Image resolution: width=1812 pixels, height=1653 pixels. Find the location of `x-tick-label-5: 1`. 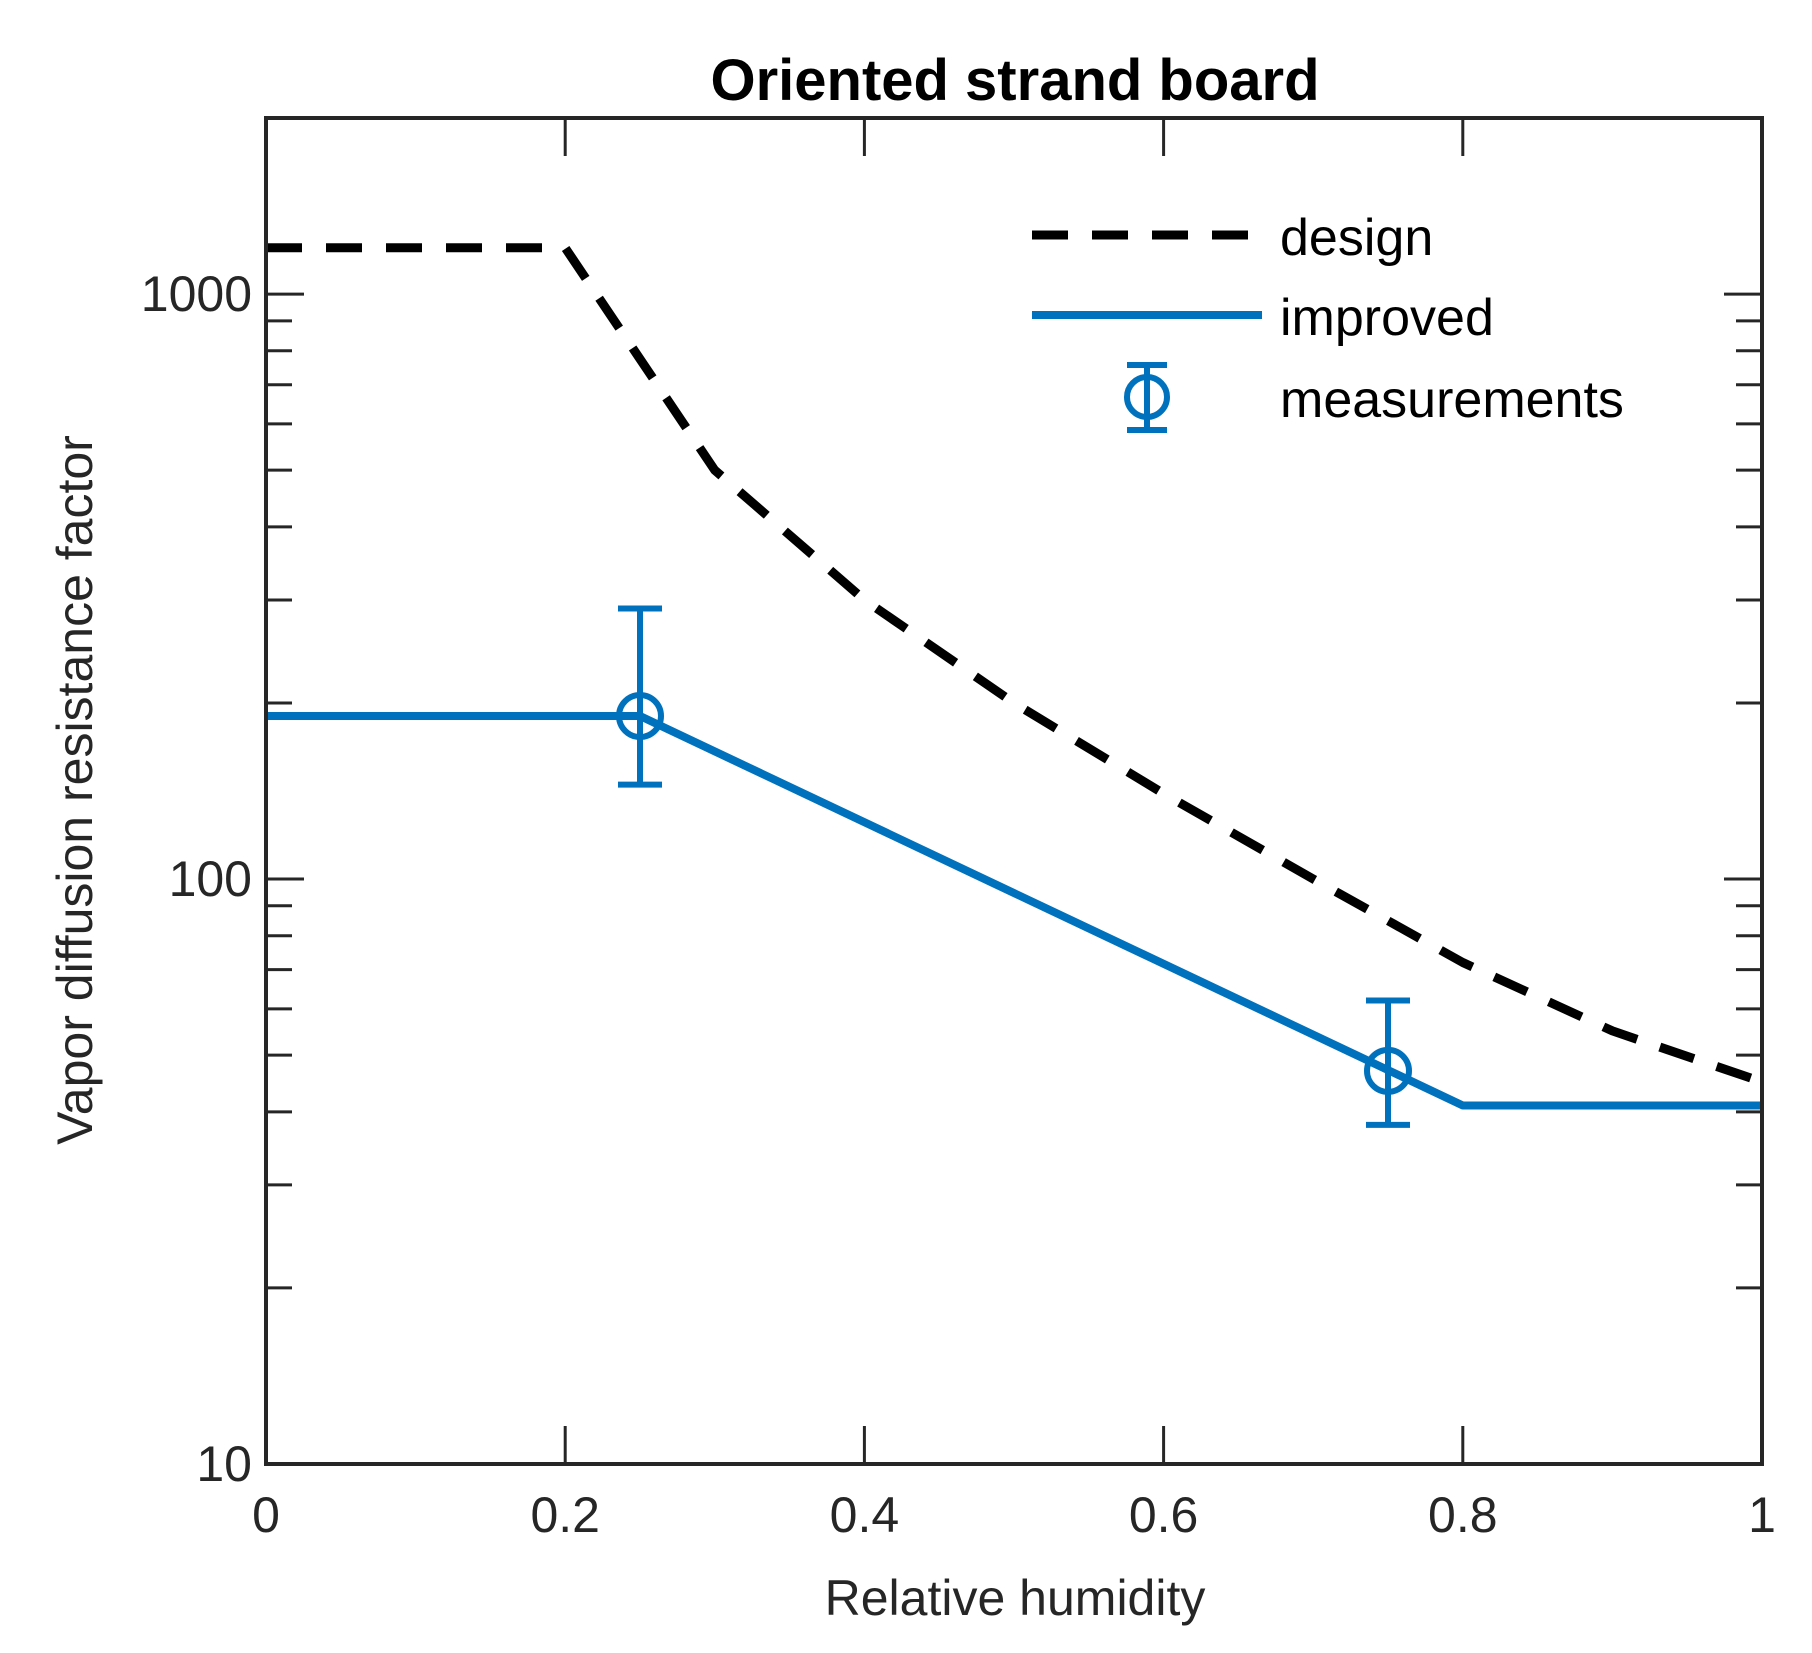

x-tick-label-5: 1 is located at coordinates (1762, 1515).